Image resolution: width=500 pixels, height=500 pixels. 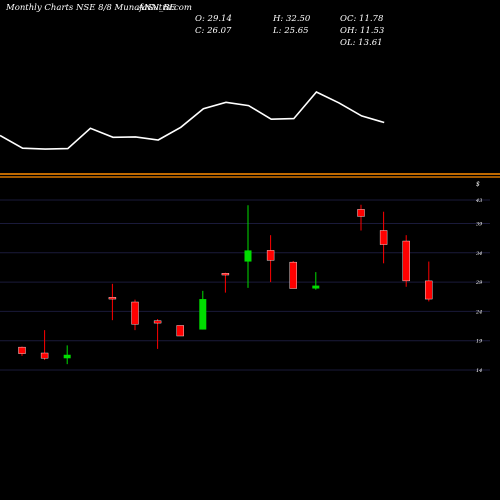 What do you see at coordinates (479, 283) in the screenshot?
I see `y-tick-label: 29` at bounding box center [479, 283].